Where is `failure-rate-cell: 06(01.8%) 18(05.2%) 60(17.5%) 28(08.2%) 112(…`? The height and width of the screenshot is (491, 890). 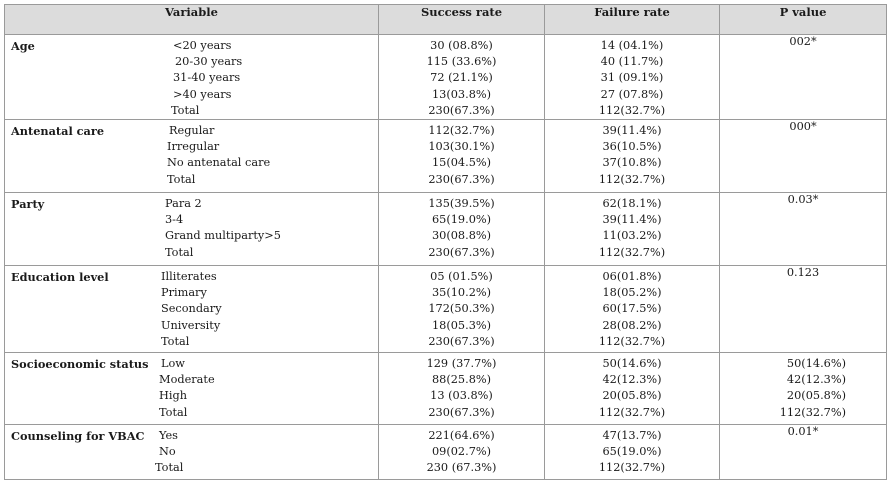 failure-rate-cell: 06(01.8%) 18(05.2%) 60(17.5%) 28(08.2%) 112(… is located at coordinates (632, 308).